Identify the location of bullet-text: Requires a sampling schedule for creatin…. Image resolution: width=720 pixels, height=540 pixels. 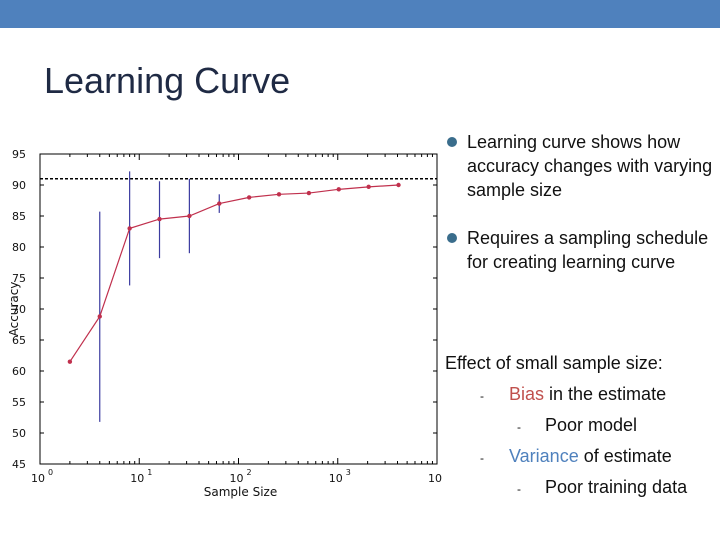
(588, 250).